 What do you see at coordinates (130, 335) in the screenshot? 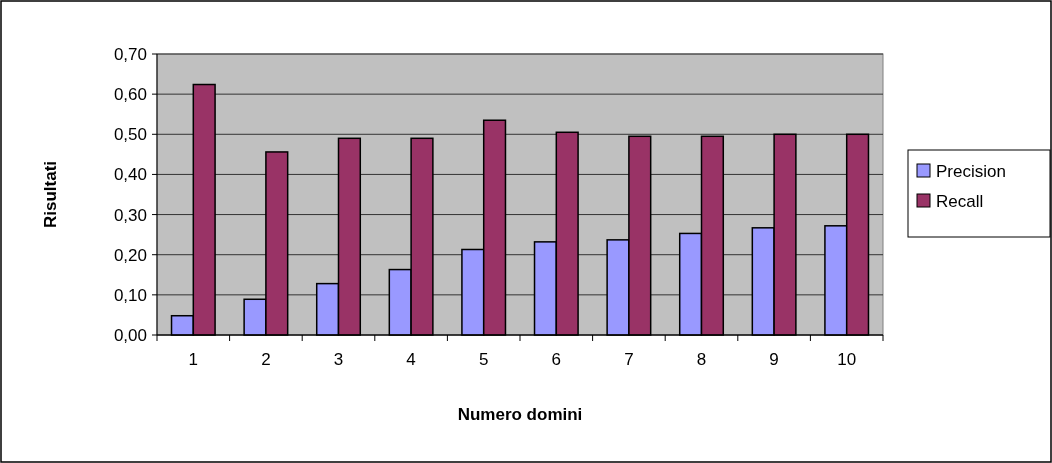
I see `y-tick-label: 0,00` at bounding box center [130, 335].